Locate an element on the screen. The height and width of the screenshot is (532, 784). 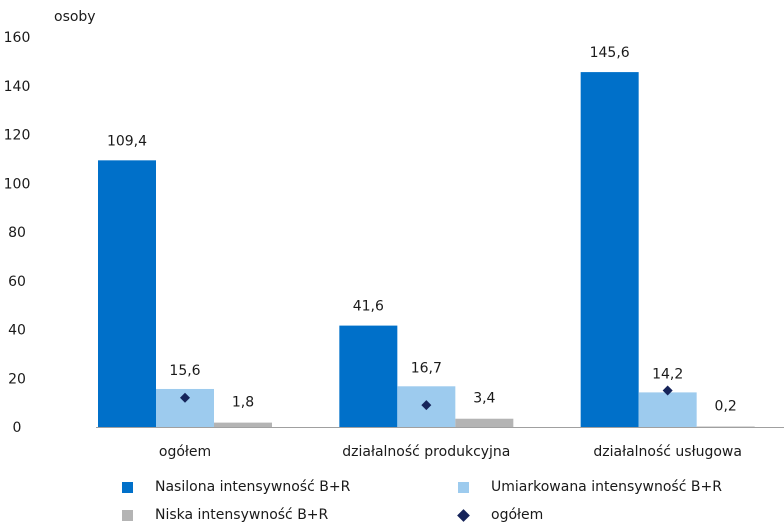
data-label: 3,4 is located at coordinates (484, 399).